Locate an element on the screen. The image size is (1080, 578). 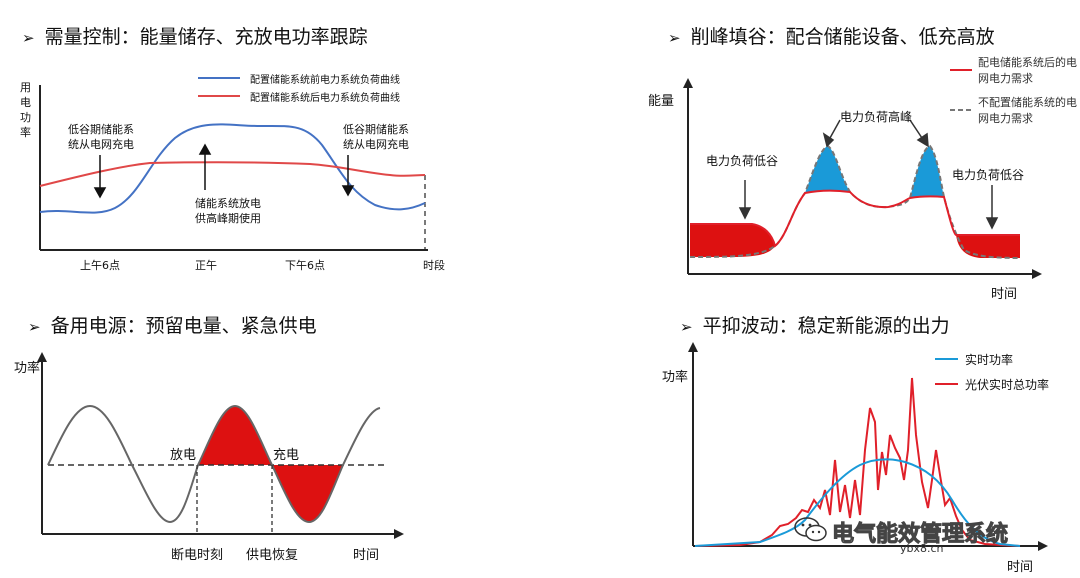
discharge-fill is located at coordinates (235, 435).